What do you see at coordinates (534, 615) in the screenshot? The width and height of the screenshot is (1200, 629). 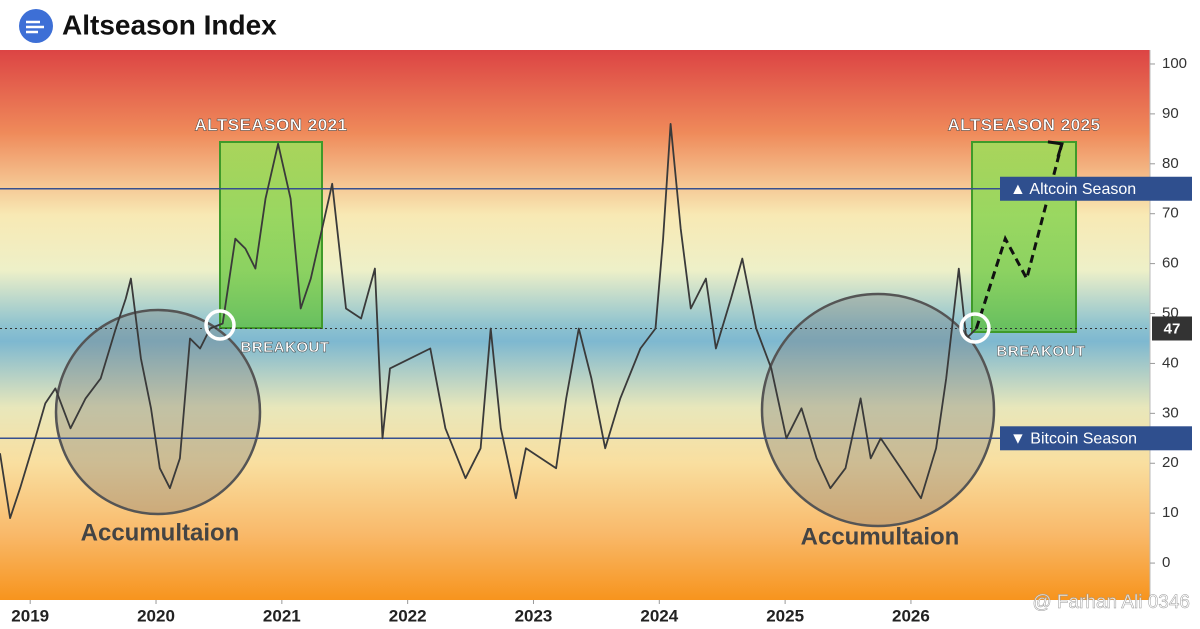 I see `x-tick-label: 2023` at bounding box center [534, 615].